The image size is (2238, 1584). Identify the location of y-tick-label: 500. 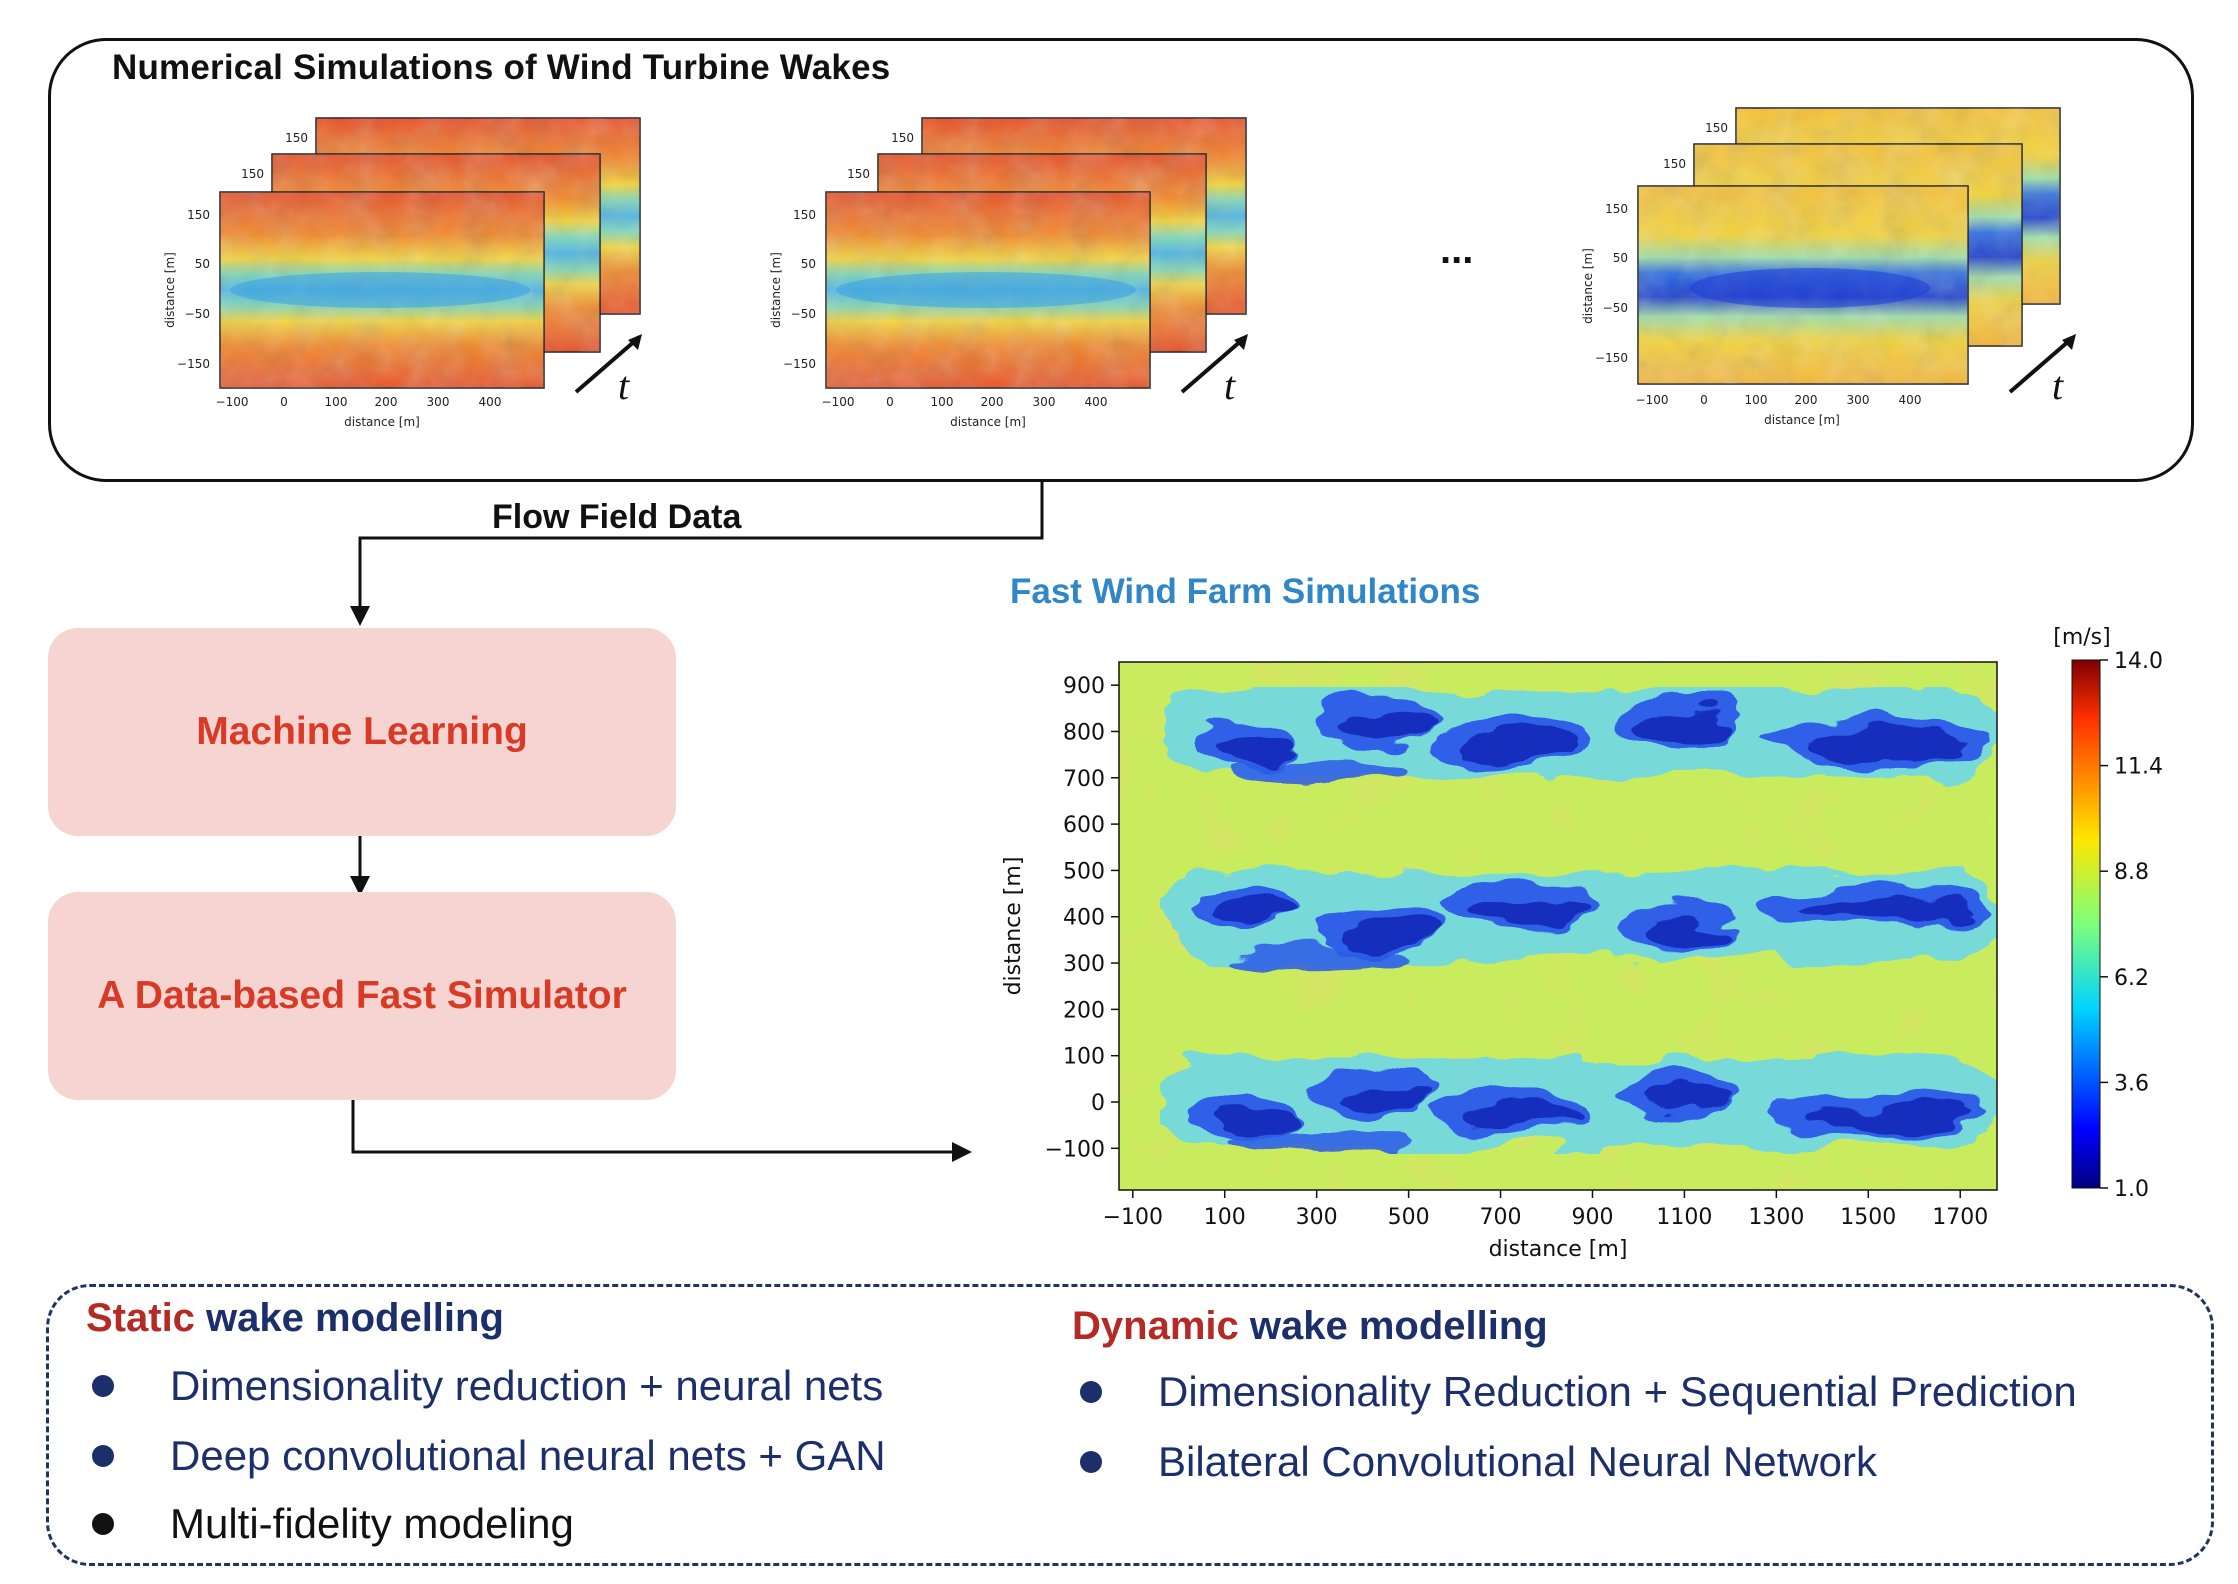
(1084, 871).